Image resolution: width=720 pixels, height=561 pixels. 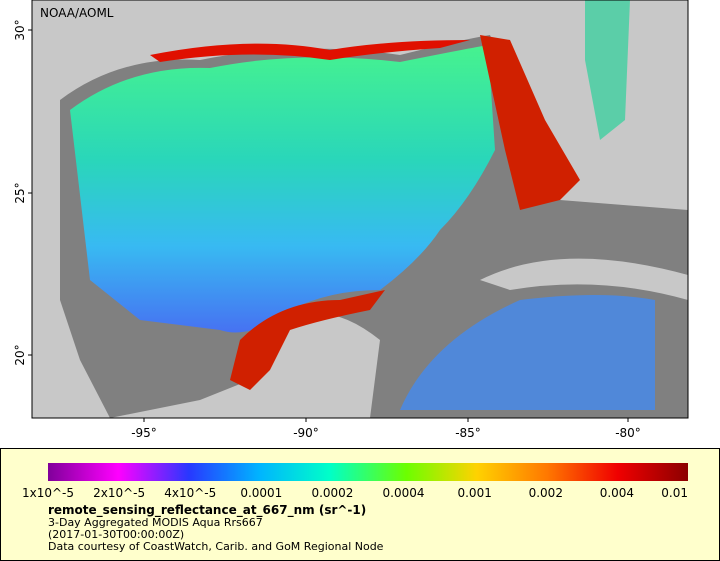 I want to click on credit-box, so click(x=77, y=13).